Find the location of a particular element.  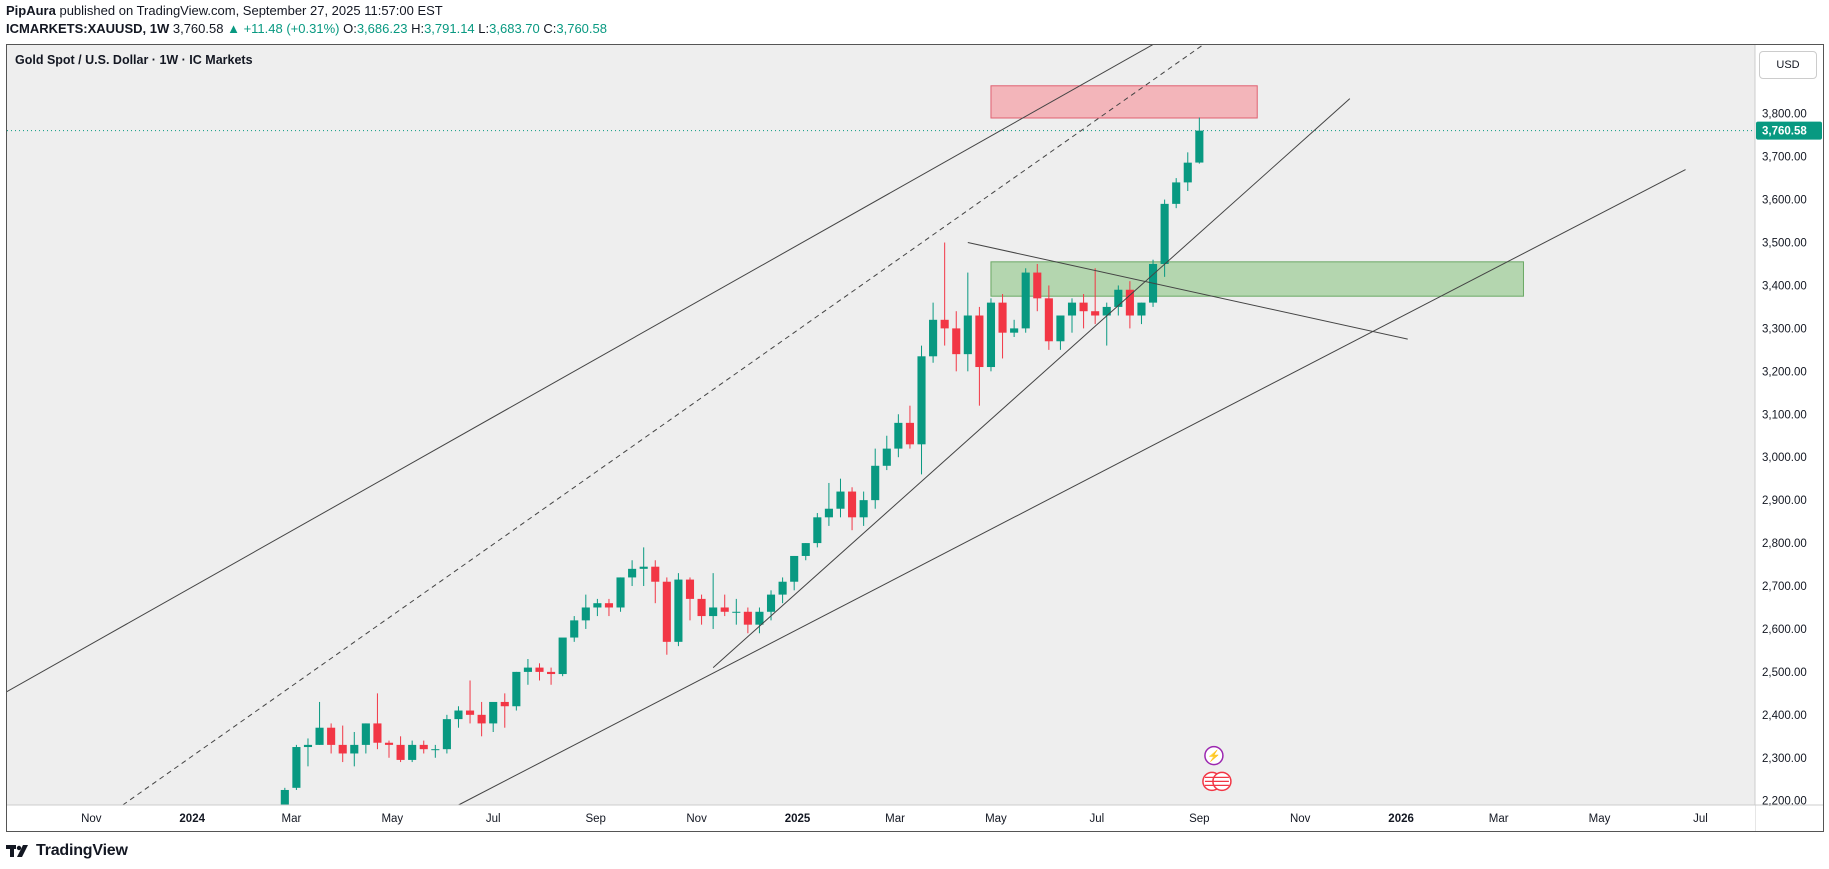

close-value: 3,760.58 is located at coordinates (581, 28).